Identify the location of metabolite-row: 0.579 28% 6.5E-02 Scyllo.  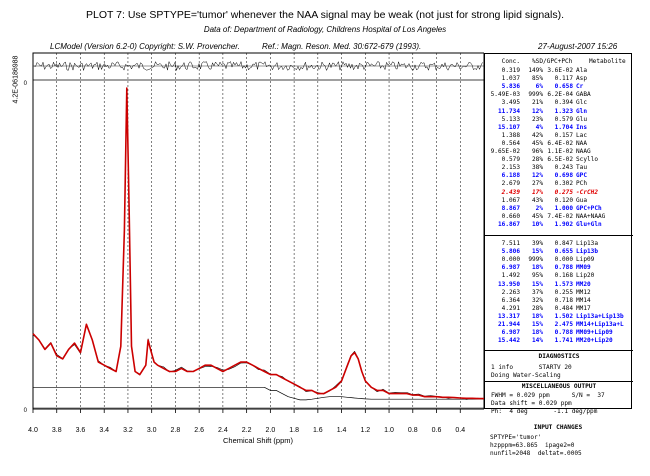
(559, 159).